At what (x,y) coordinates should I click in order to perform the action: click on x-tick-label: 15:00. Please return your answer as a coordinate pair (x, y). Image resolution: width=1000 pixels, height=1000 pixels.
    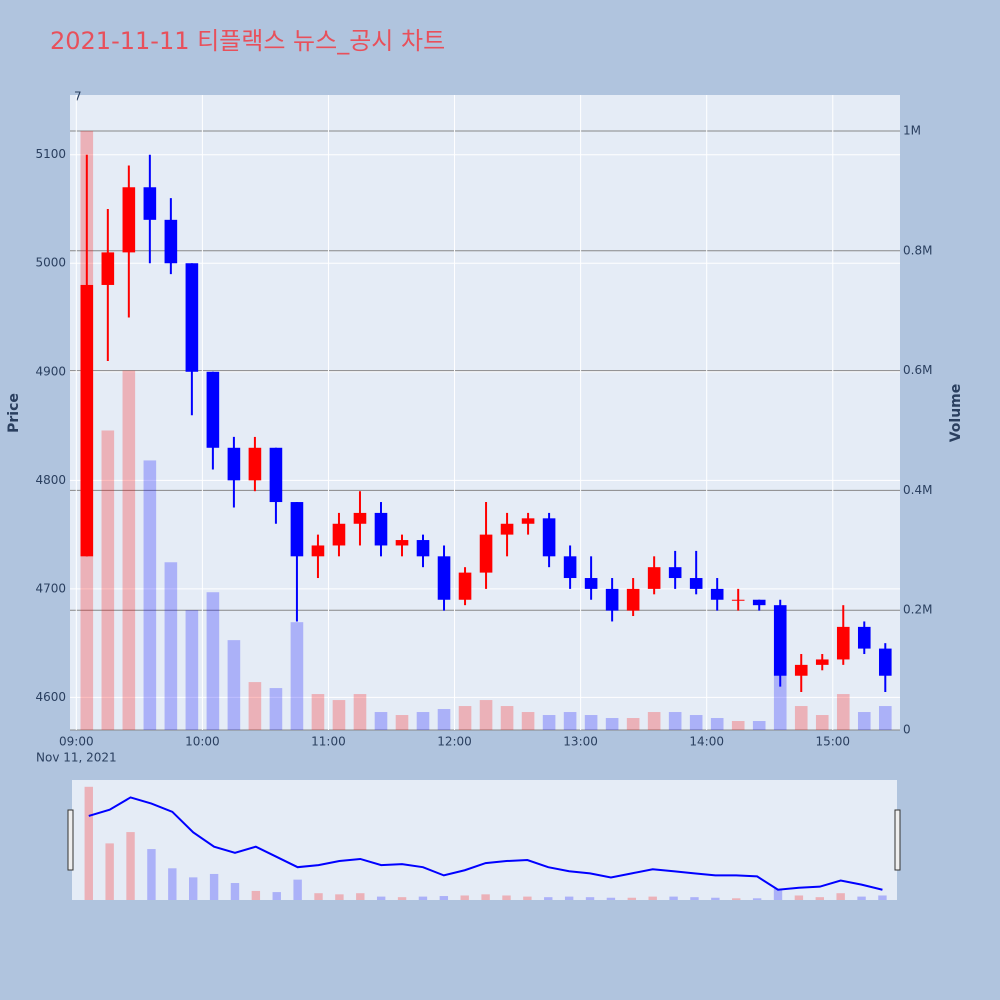
    Looking at the image, I should click on (832, 742).